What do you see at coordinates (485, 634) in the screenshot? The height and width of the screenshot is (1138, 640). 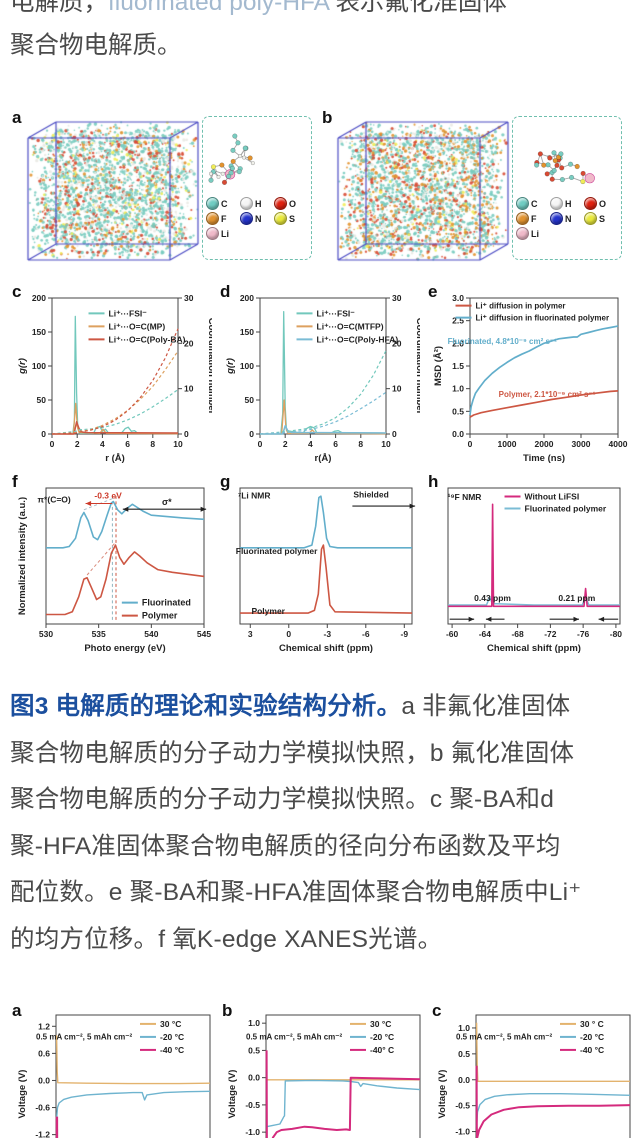 I see `svg-text: -64` at bounding box center [485, 634].